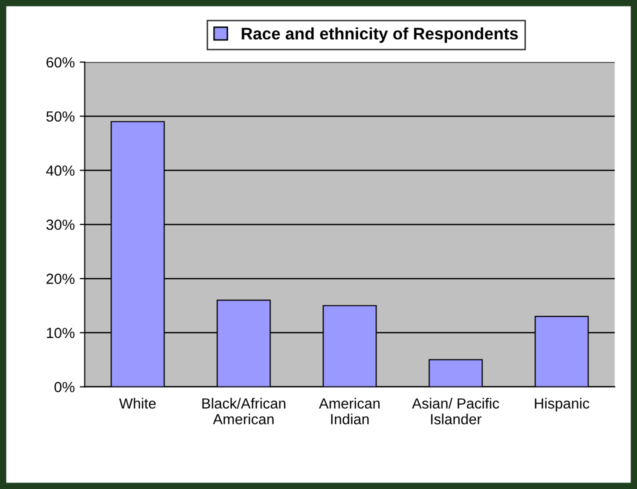 Image resolution: width=637 pixels, height=489 pixels. What do you see at coordinates (60, 170) in the screenshot?
I see `y-tick-label: 40%` at bounding box center [60, 170].